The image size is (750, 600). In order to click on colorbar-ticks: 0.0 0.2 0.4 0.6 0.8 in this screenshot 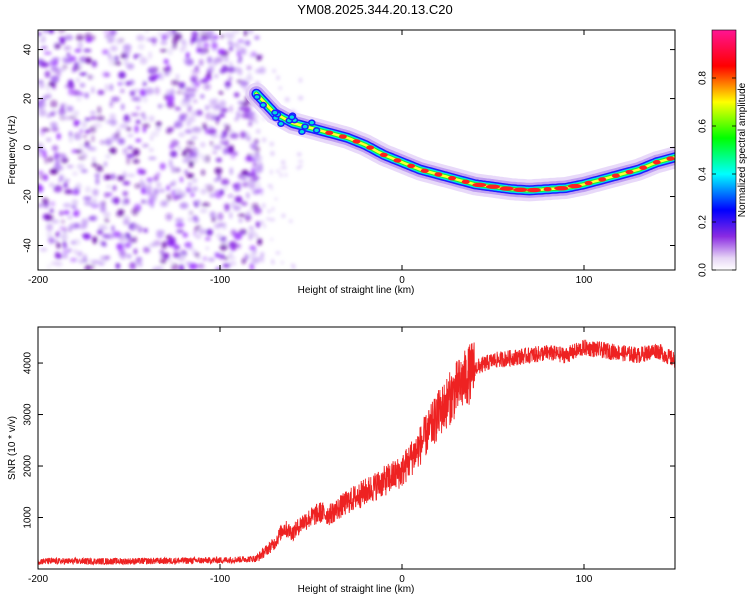, I will do `click(717, 174)`.